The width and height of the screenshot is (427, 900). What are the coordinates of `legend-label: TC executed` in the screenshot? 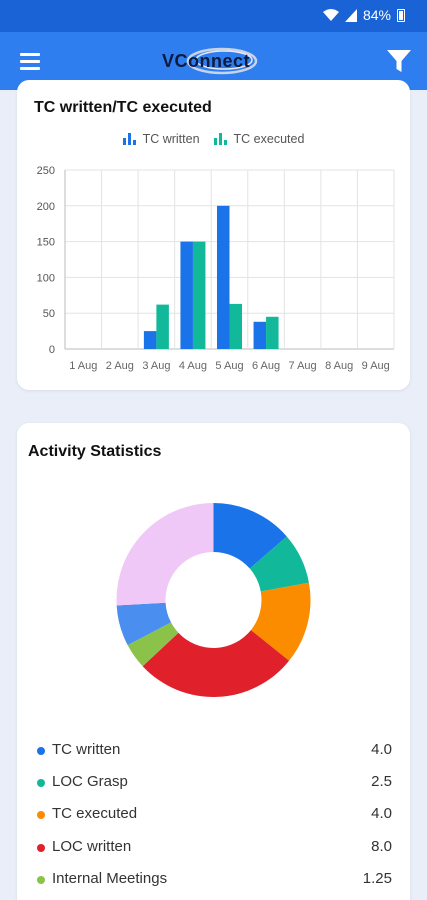 It's located at (269, 139).